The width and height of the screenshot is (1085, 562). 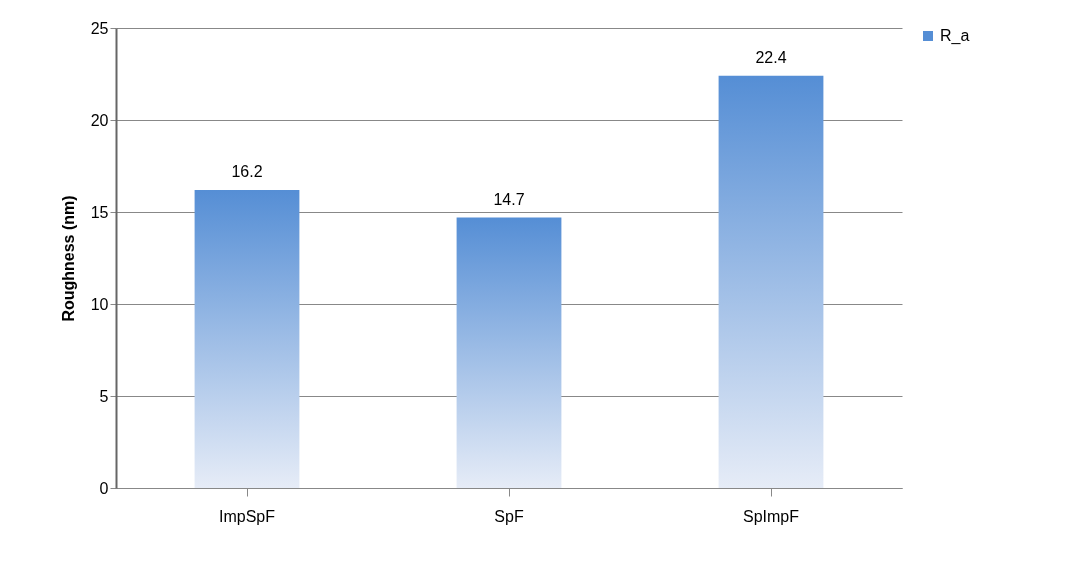 I want to click on y-tick-label: 0, so click(x=104, y=488).